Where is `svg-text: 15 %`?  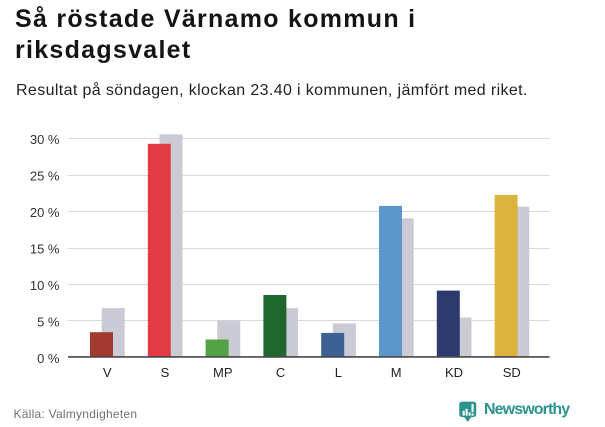
svg-text: 15 % is located at coordinates (45, 248).